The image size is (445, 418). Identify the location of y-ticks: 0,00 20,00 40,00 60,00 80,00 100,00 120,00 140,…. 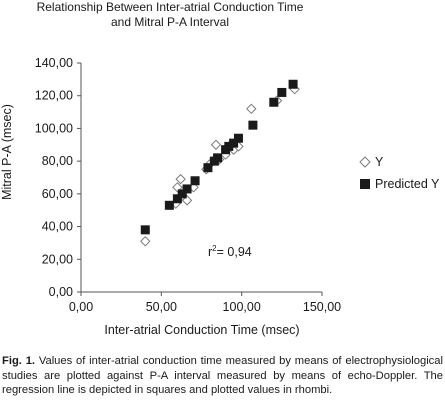
(58, 177).